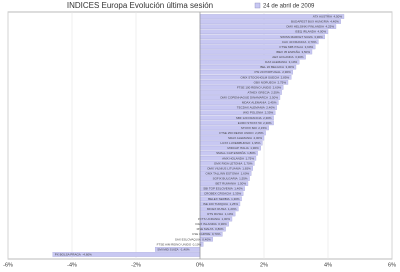 The image size is (400, 272). I want to click on bar-label: CAC 40 FRANCIA 3,70%, so click(299, 42).